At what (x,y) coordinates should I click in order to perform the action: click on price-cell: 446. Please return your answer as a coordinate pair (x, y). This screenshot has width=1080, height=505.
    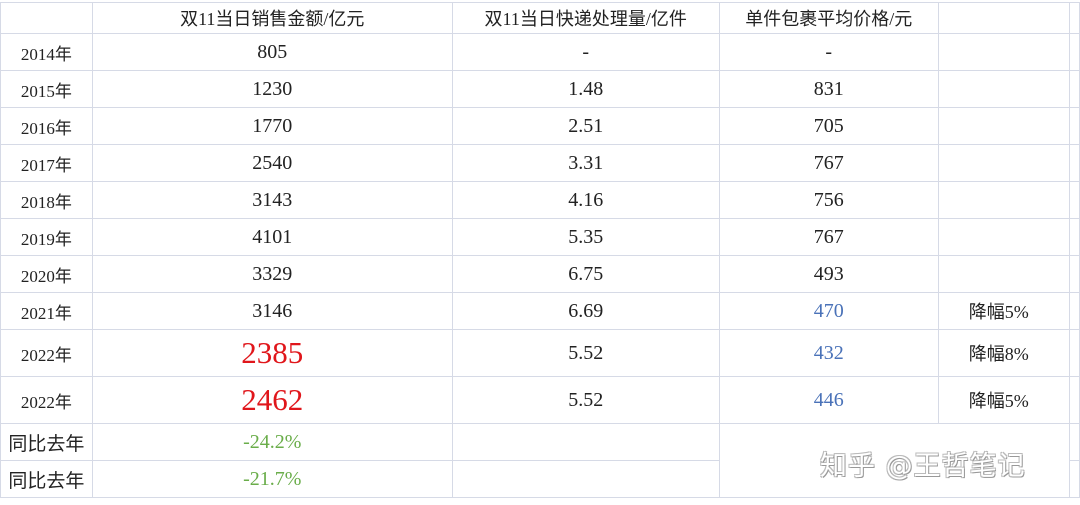
    Looking at the image, I should click on (828, 400).